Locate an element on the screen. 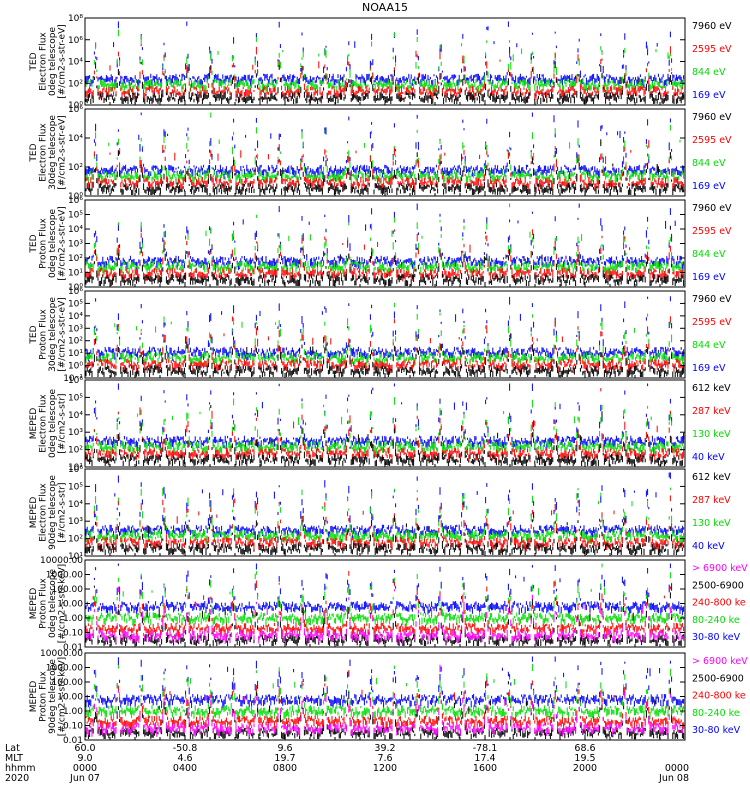 The height and width of the screenshot is (800, 750). x-tick-lat: -50.8 is located at coordinates (185, 748).